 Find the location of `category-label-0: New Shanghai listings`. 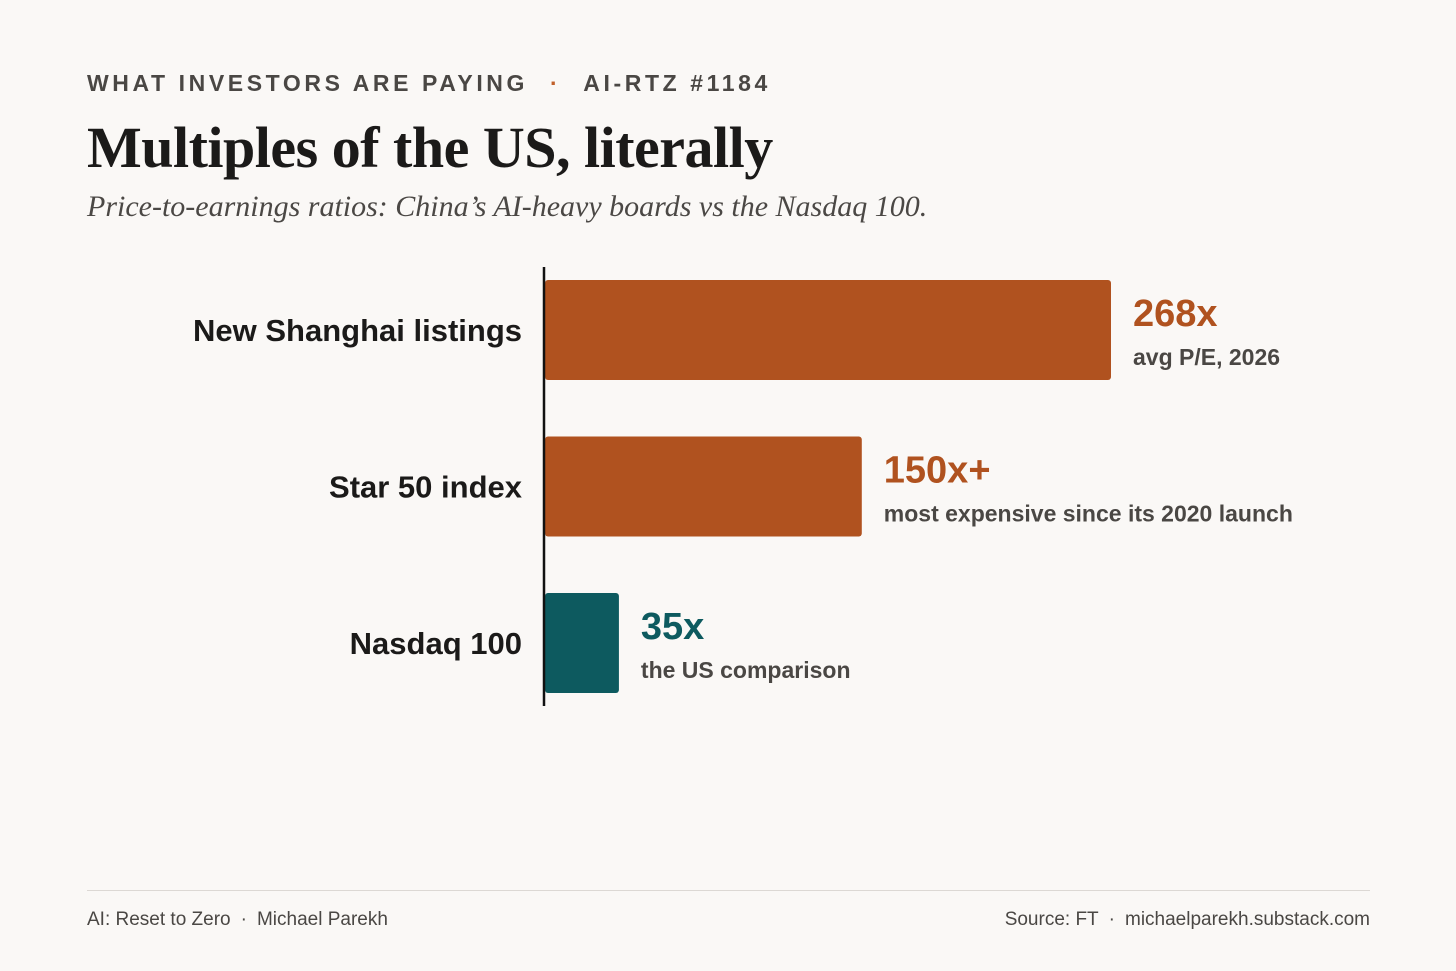

category-label-0: New Shanghai listings is located at coordinates (357, 330).